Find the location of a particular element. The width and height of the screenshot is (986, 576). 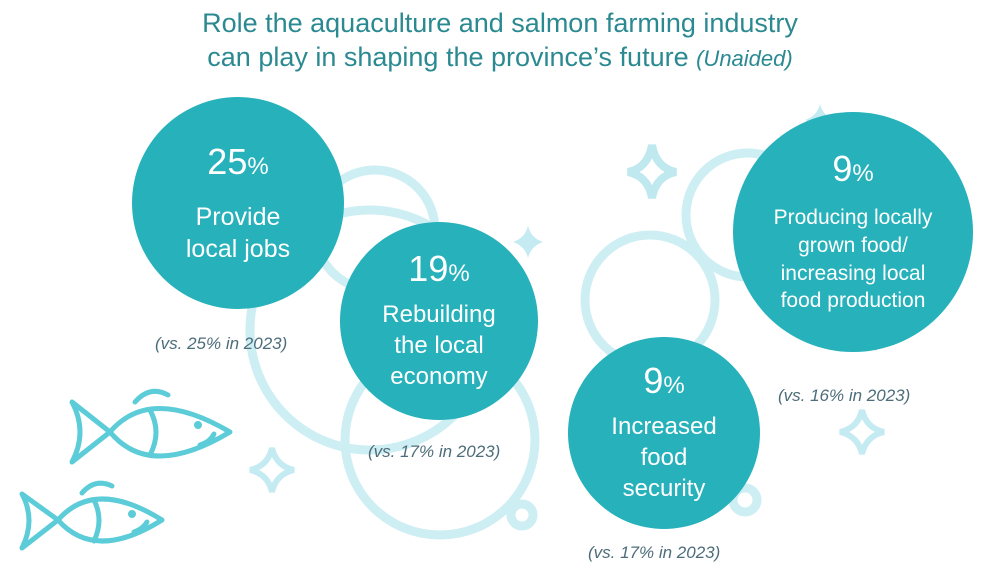

bubble-label-line: food production is located at coordinates (853, 301).